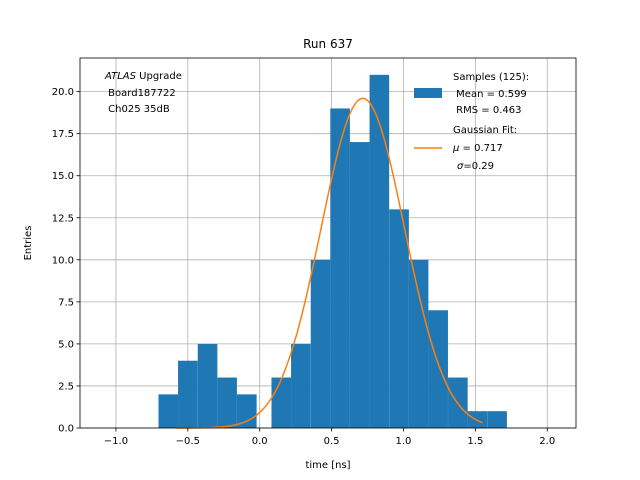 The height and width of the screenshot is (480, 640). I want to click on svg-text: σ=0.29, so click(475, 166).